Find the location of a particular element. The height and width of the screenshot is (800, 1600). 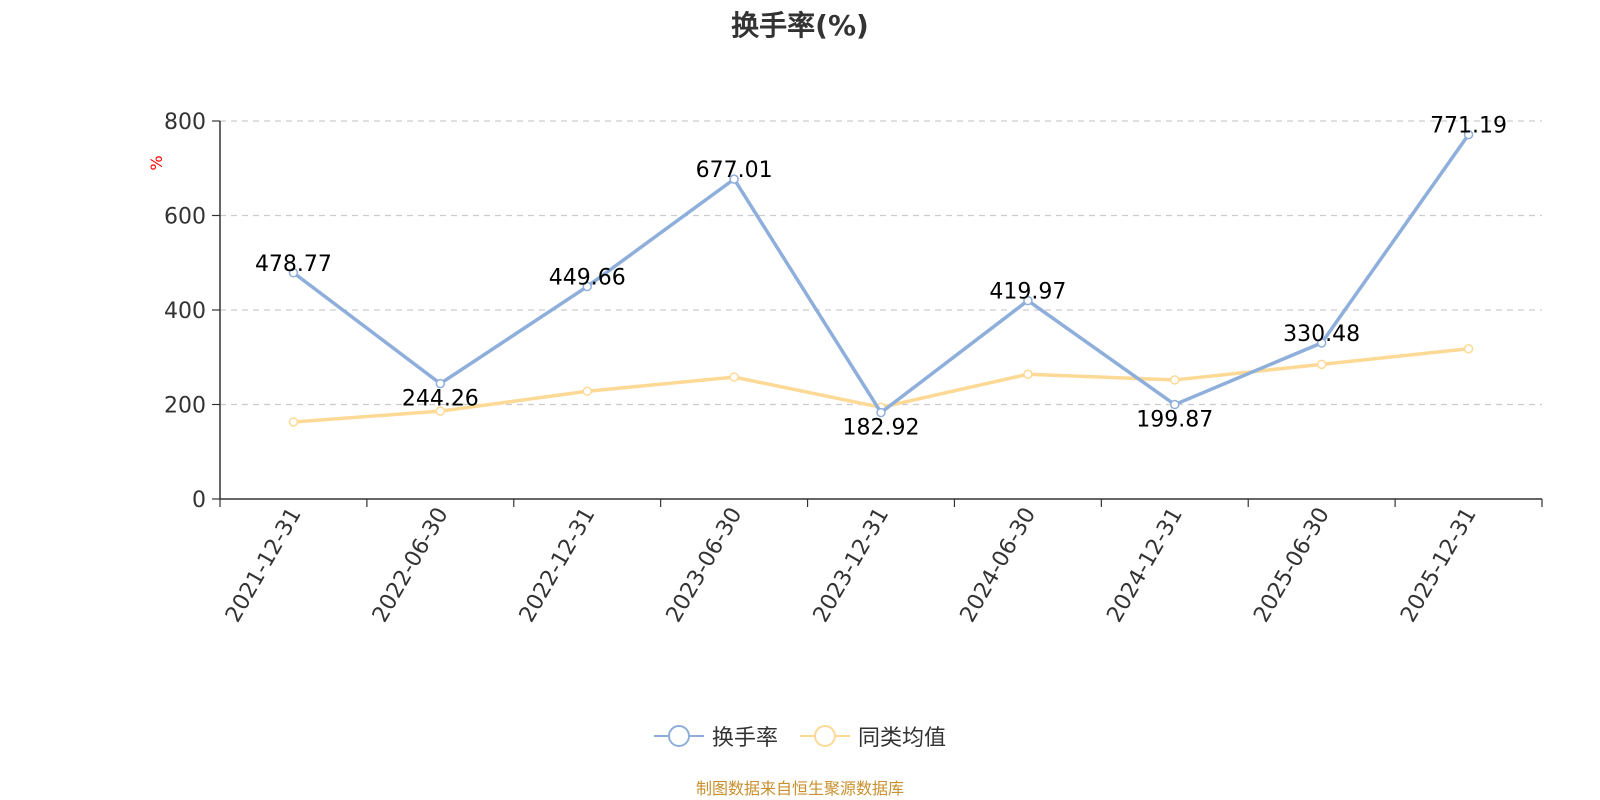

chart-title: 换手率(%) is located at coordinates (800, 25).